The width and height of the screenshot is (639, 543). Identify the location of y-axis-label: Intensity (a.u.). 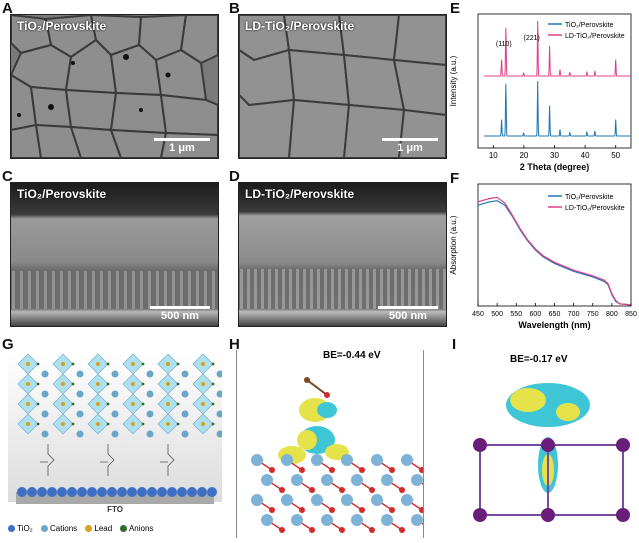
(453, 80).